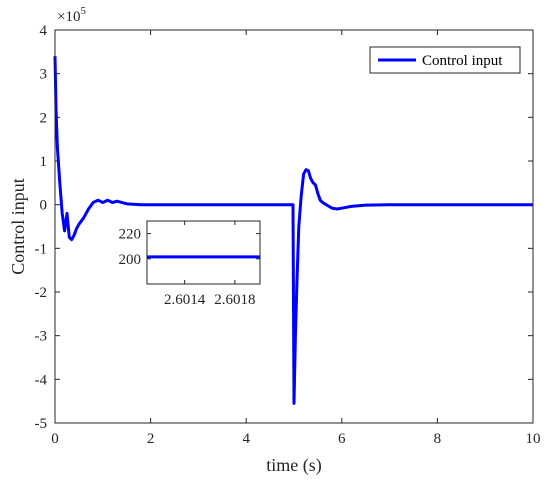 This screenshot has width=550, height=484. Describe the element at coordinates (44, 206) in the screenshot. I see `y-tick-label: 0` at that location.